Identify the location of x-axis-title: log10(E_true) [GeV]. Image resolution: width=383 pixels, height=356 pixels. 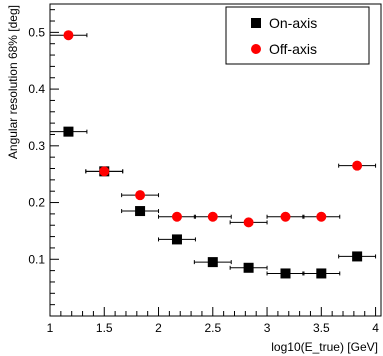
(324, 347).